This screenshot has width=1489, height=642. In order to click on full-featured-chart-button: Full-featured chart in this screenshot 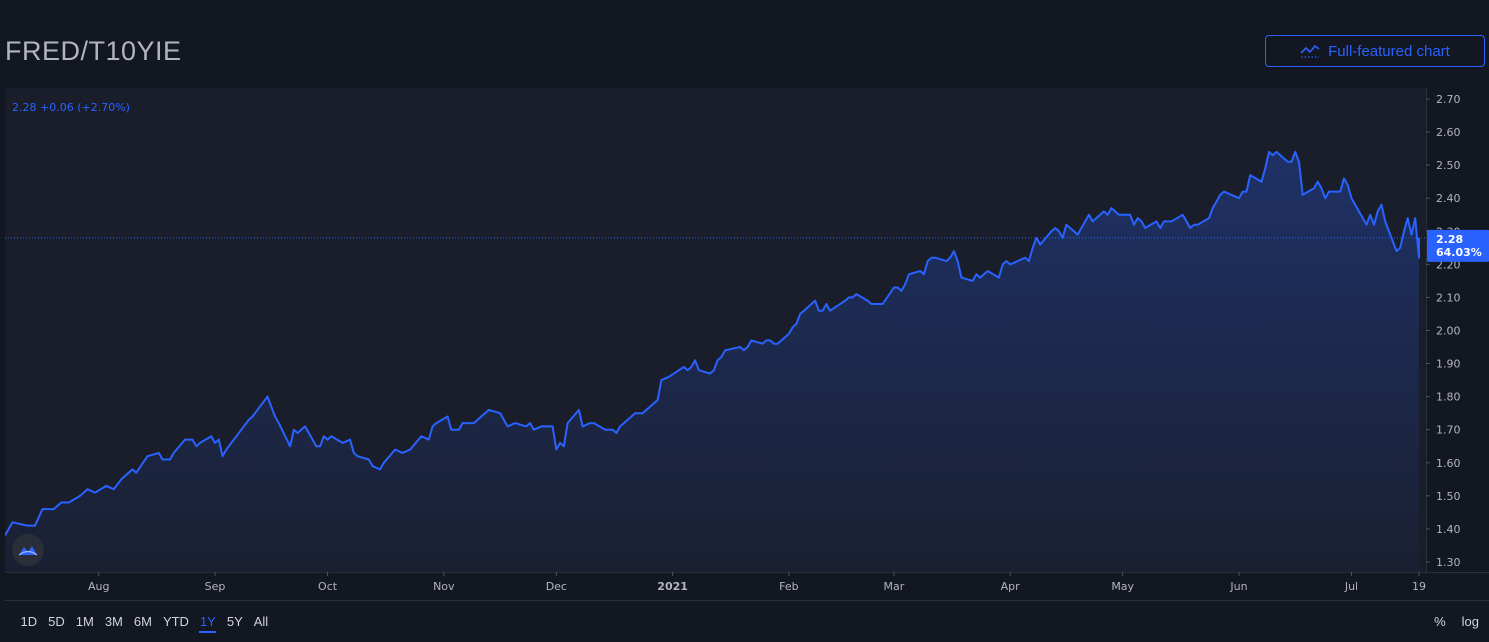, I will do `click(1375, 51)`.